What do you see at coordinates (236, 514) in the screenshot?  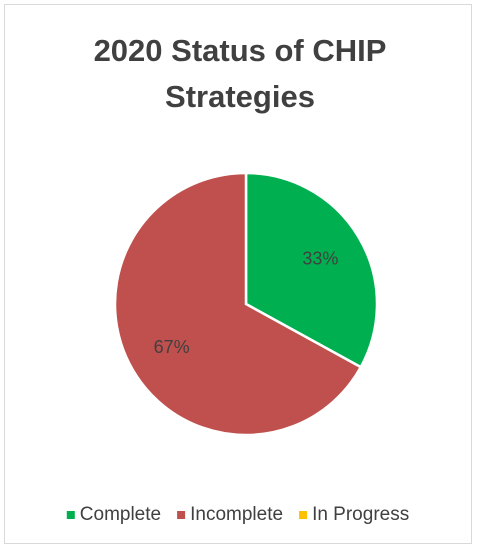 I see `legend-label: Incomplete` at bounding box center [236, 514].